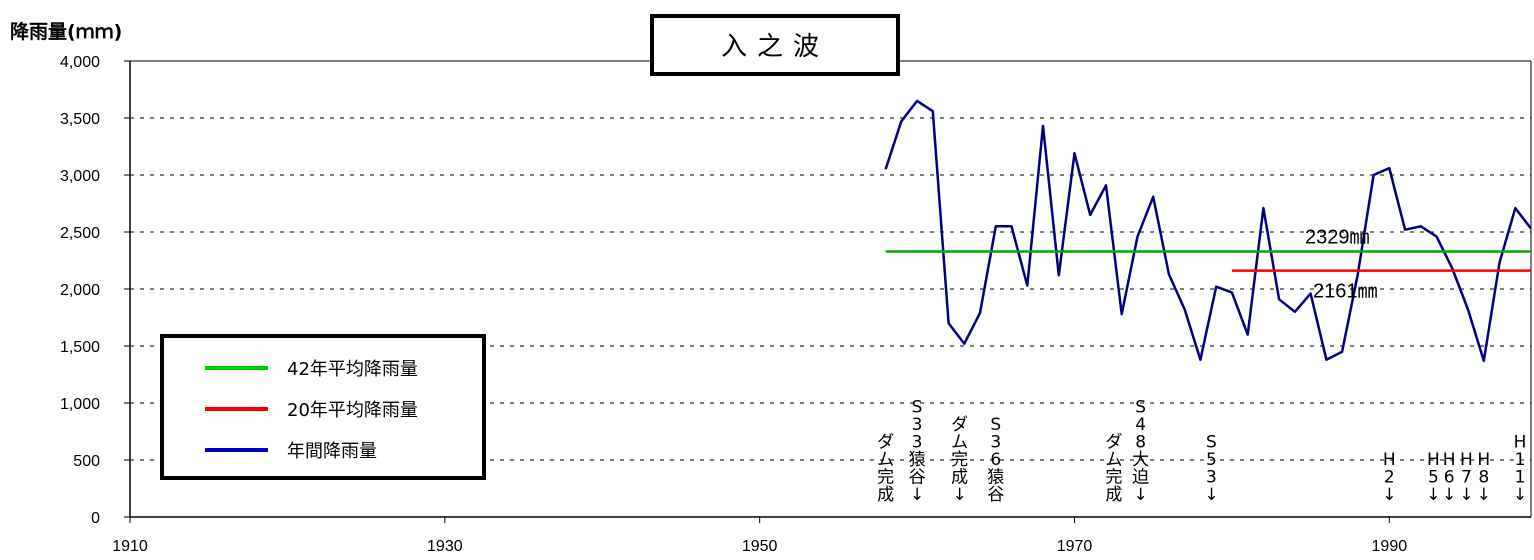  I want to click on annotation-char: 迫, so click(1140, 478).